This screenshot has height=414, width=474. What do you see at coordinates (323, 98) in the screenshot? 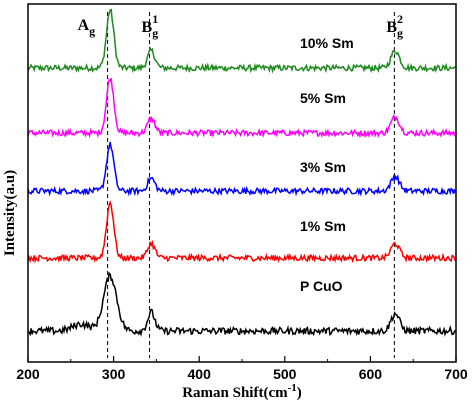
I see `series-label: 5% Sm` at bounding box center [323, 98].